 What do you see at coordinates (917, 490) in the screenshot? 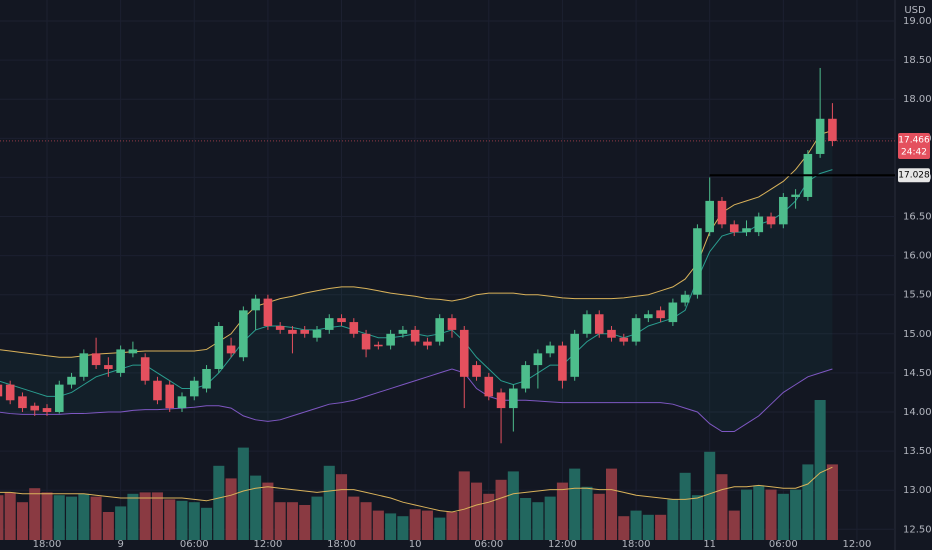
I see `y-tick-label: 13.000` at bounding box center [917, 490].